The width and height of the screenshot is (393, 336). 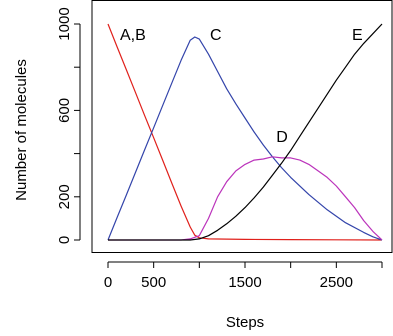 I want to click on series-label-3: E, so click(x=357, y=35).